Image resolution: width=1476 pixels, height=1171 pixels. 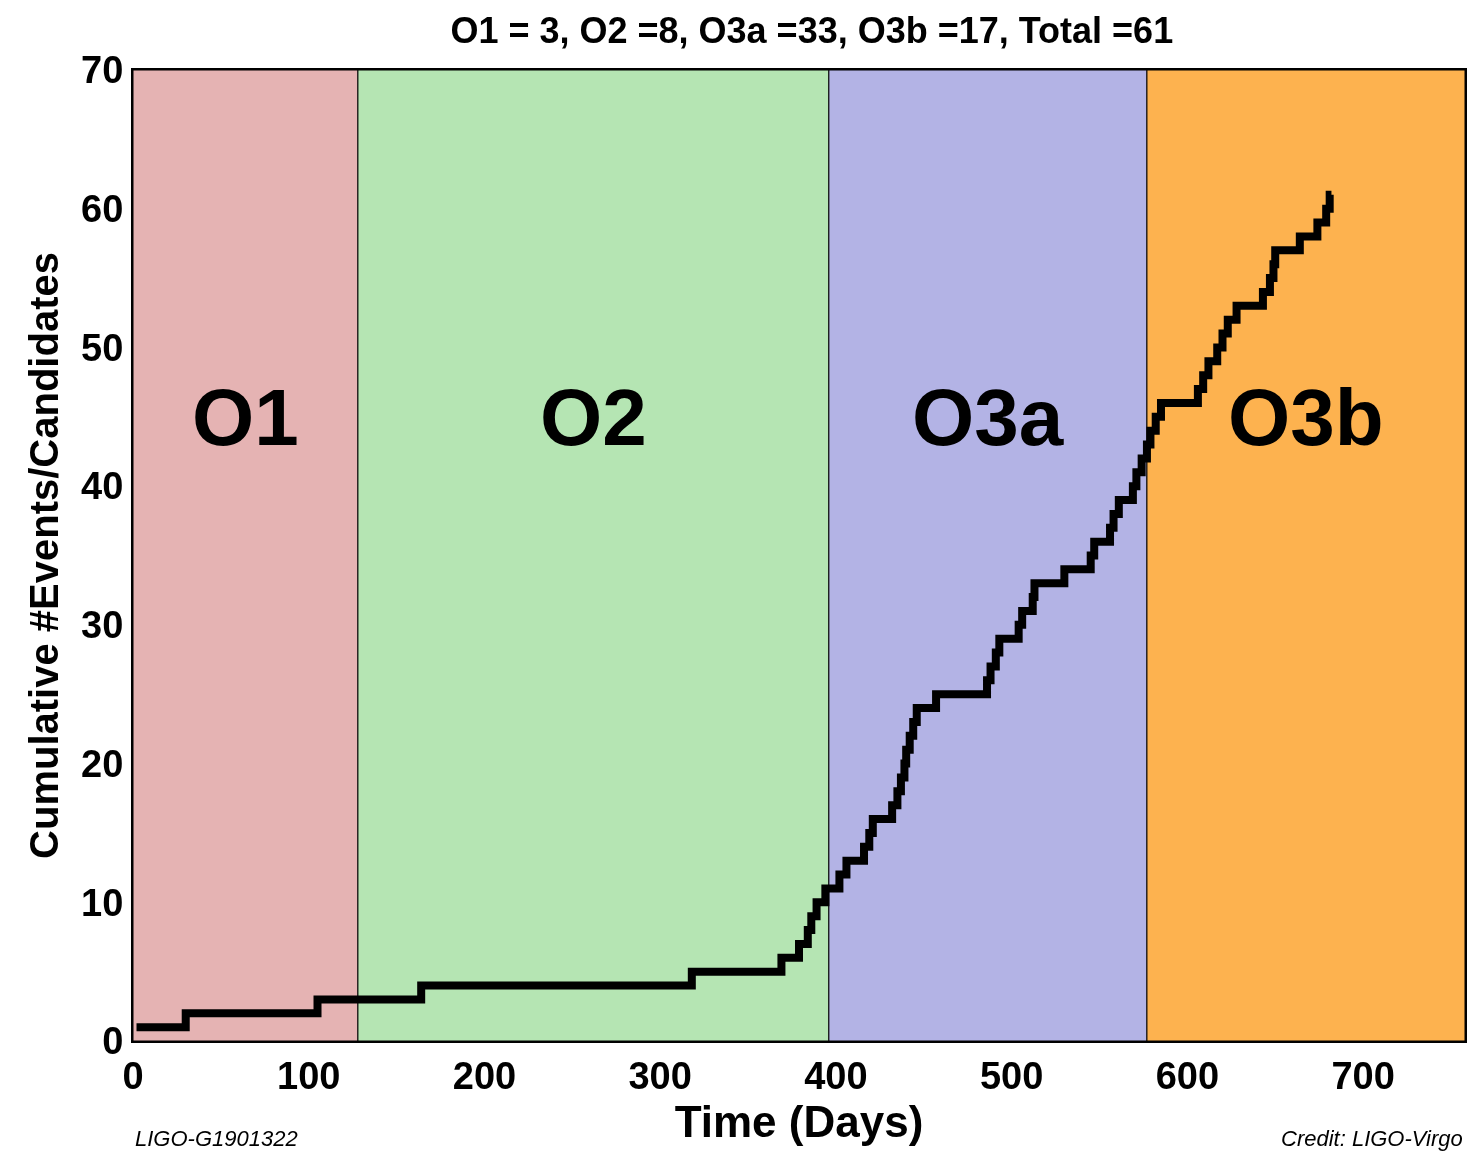 I want to click on y-tick-label: 50, so click(x=102, y=347).